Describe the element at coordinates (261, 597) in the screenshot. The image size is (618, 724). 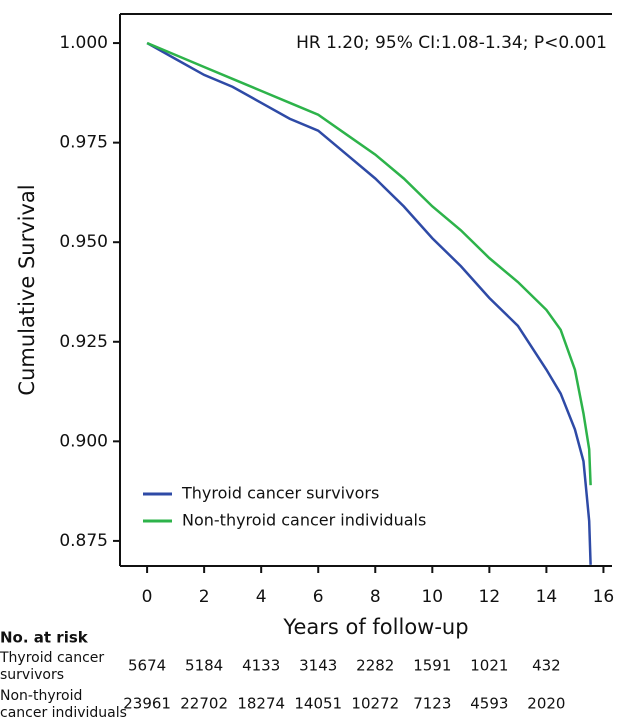
I see `x-tick-label: 4` at that location.